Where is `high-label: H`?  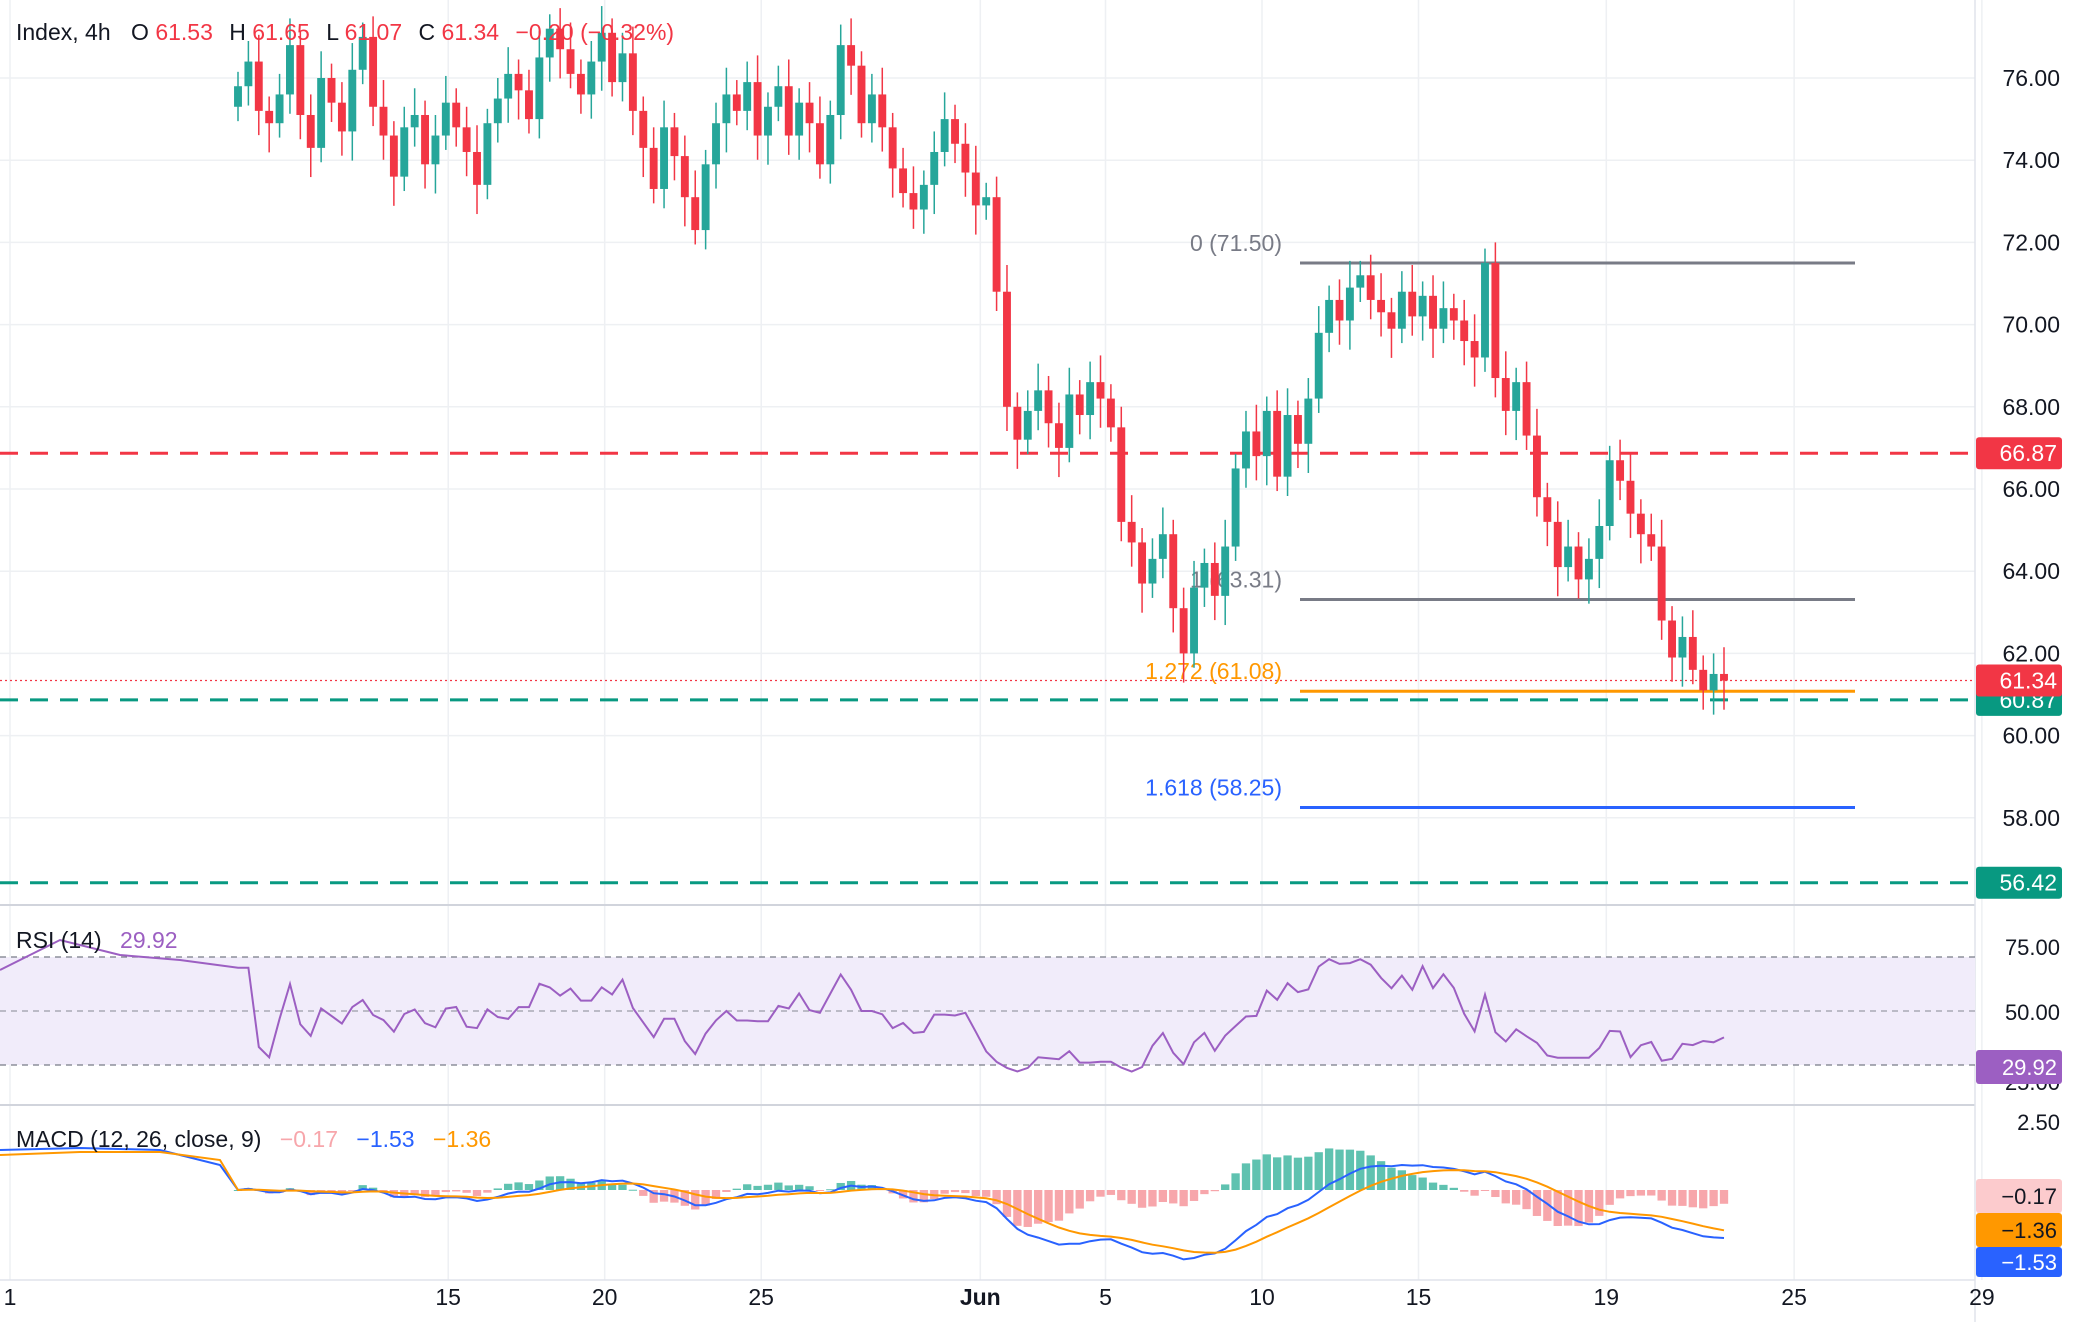
high-label: H is located at coordinates (237, 32).